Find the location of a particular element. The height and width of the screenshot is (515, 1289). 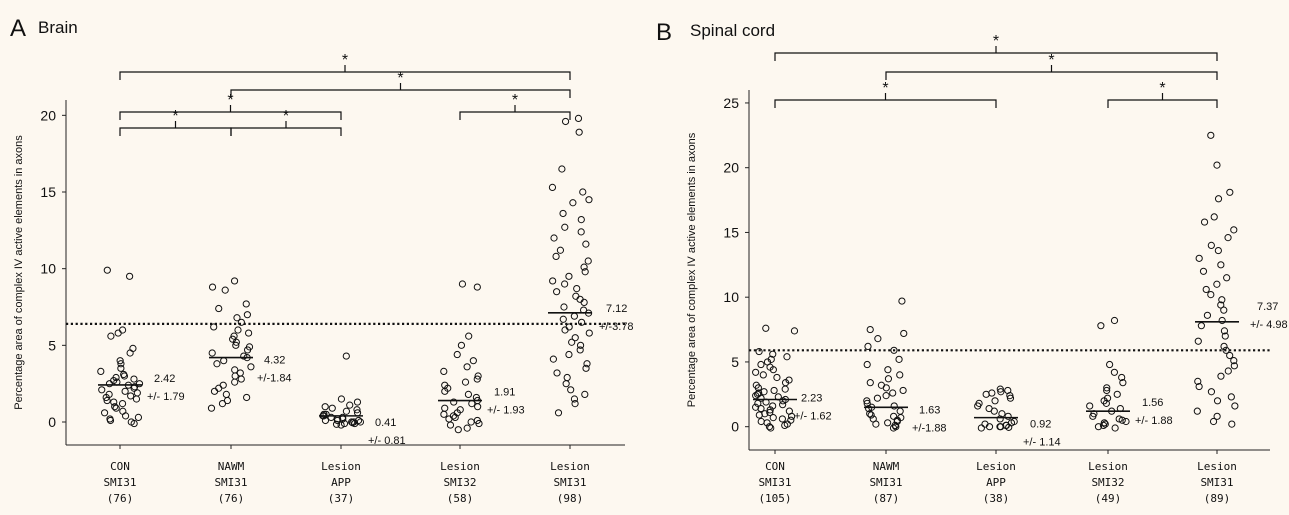

mean-label: 1.63 is located at coordinates (929, 410).